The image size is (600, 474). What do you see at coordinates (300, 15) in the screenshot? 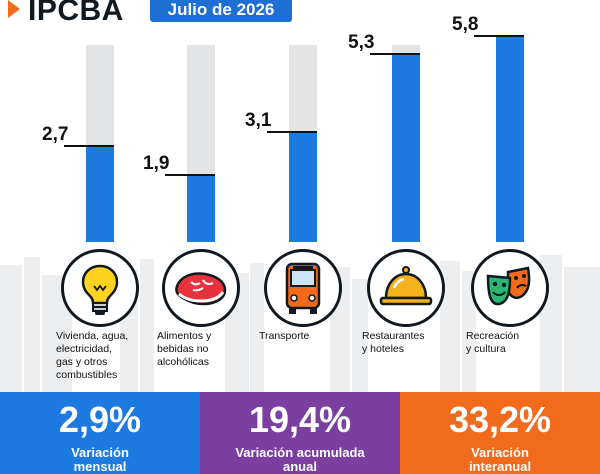
I see `header: IPCBA Julio de 2026` at bounding box center [300, 15].